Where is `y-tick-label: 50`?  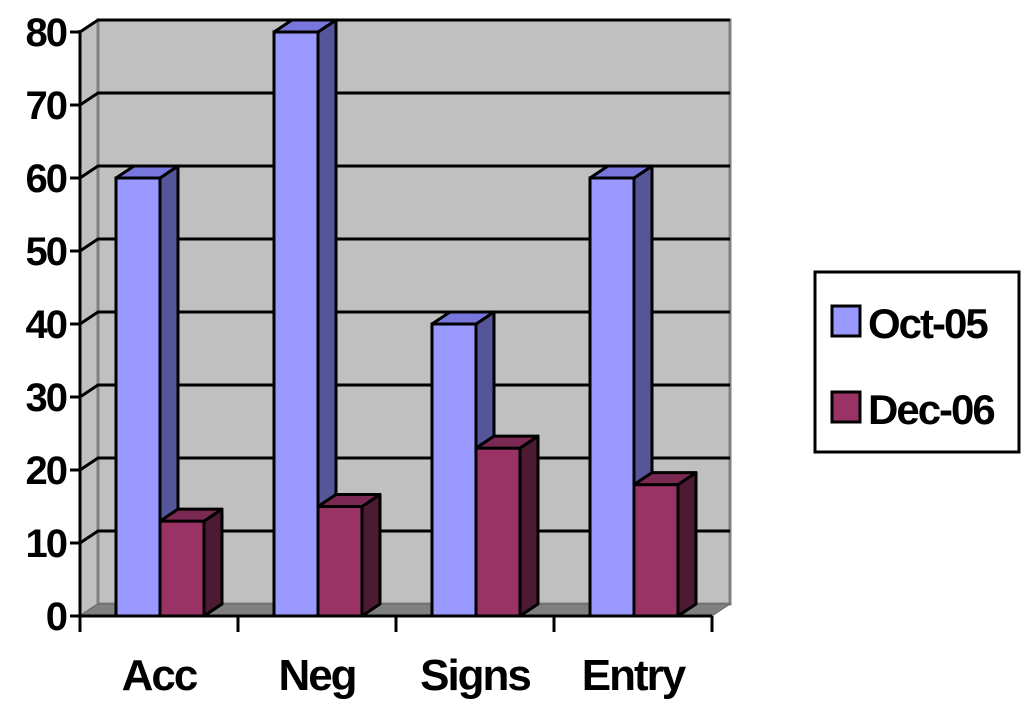
y-tick-label: 50 is located at coordinates (46, 252).